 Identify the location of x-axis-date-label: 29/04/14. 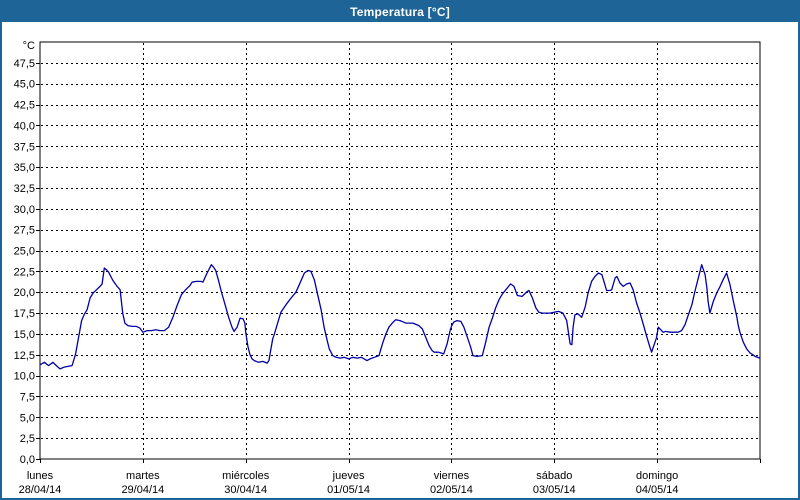
(142, 490).